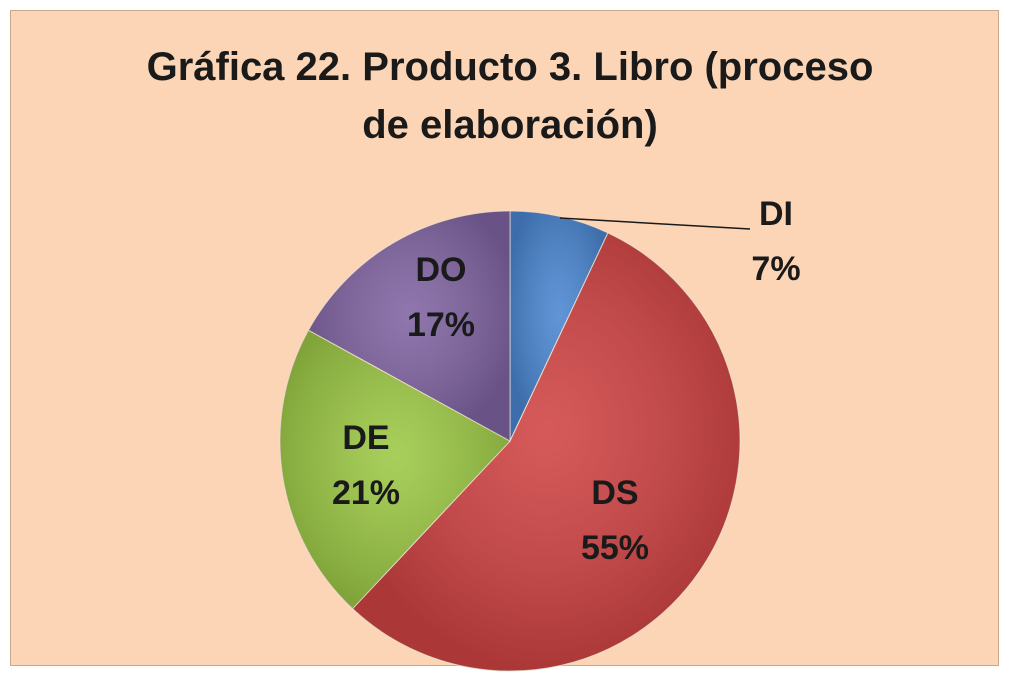 This screenshot has height=676, width=1011. What do you see at coordinates (365, 438) in the screenshot?
I see `slice-label: DE` at bounding box center [365, 438].